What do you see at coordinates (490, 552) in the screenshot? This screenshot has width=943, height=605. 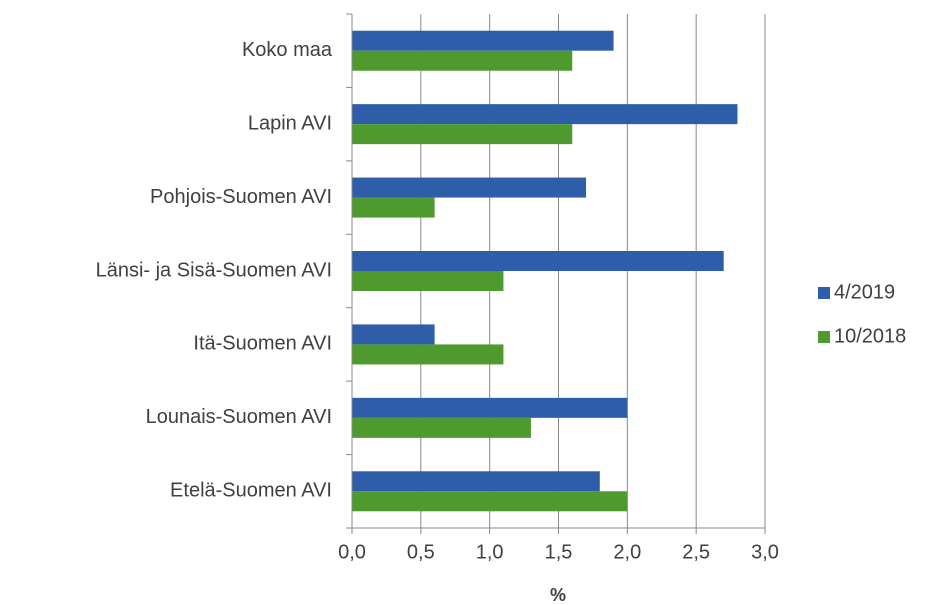 I see `x-tick-label: 1,0` at bounding box center [490, 552].